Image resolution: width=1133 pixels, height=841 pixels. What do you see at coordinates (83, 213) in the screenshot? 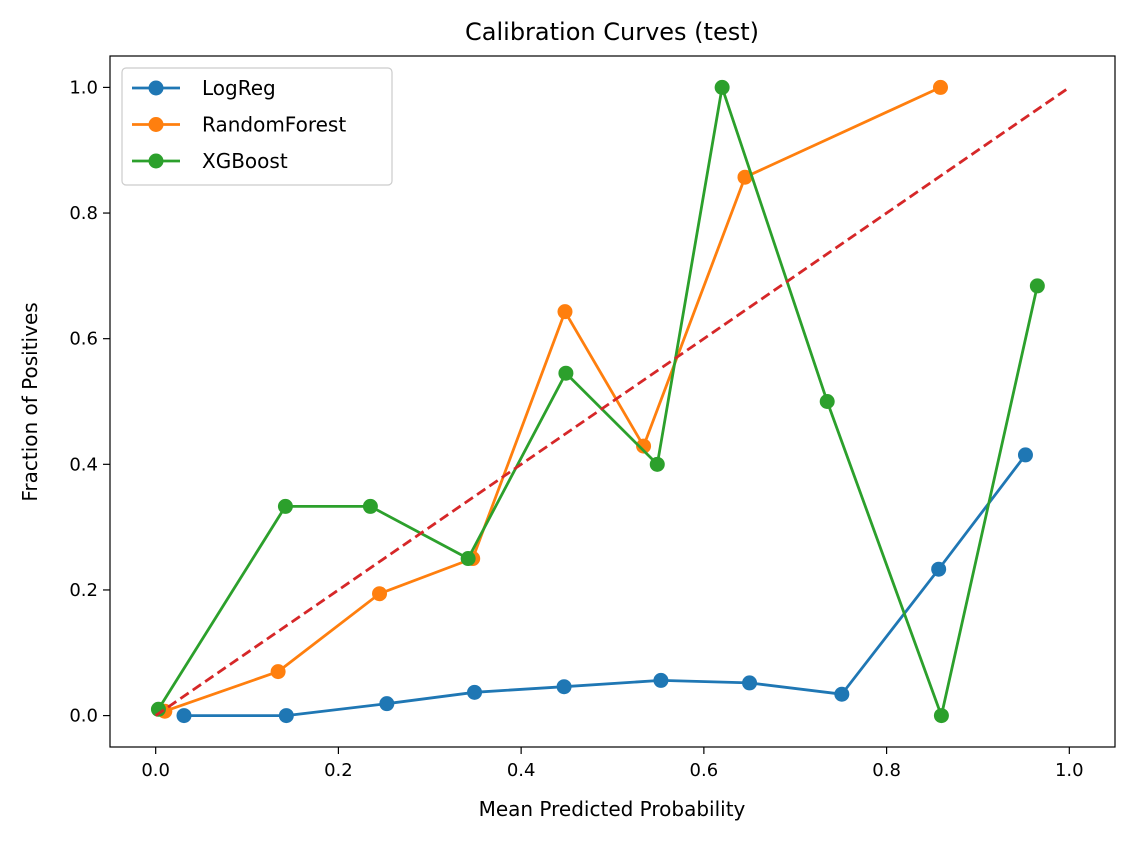
I see `y-tick-label: 0.8` at bounding box center [83, 213].